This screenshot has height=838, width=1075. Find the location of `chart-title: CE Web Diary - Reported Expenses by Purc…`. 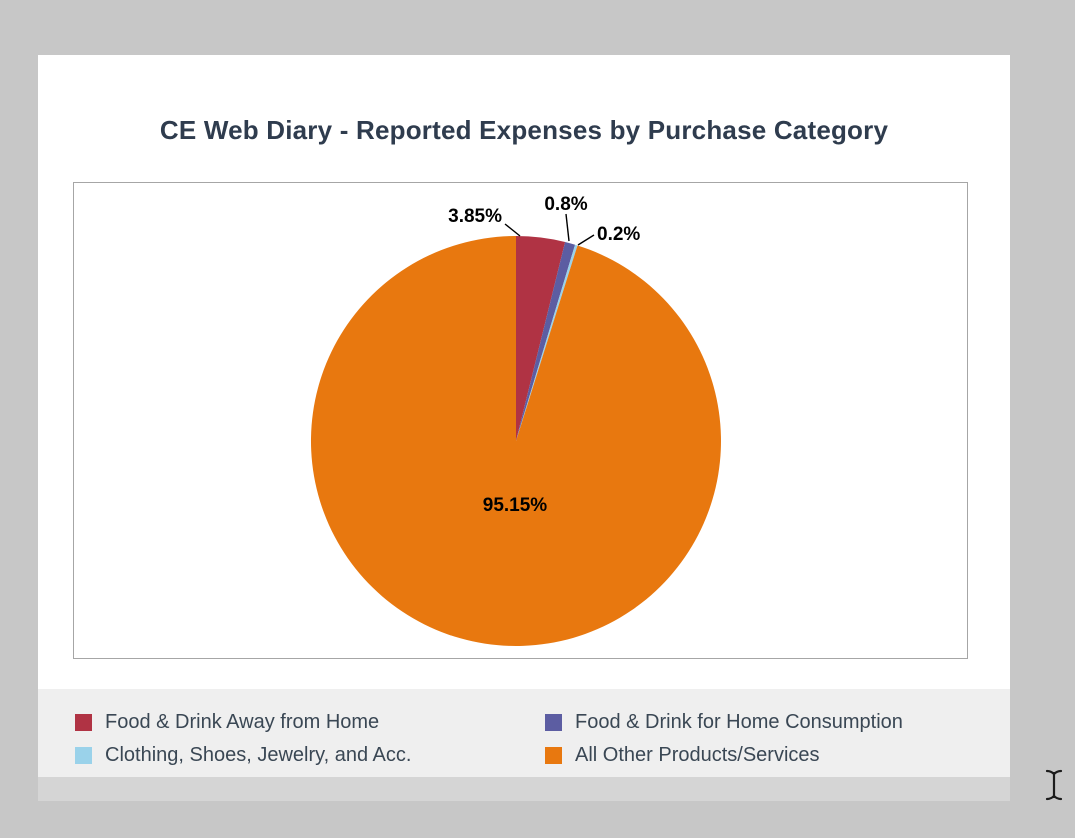

chart-title: CE Web Diary - Reported Expenses by Purc… is located at coordinates (524, 130).